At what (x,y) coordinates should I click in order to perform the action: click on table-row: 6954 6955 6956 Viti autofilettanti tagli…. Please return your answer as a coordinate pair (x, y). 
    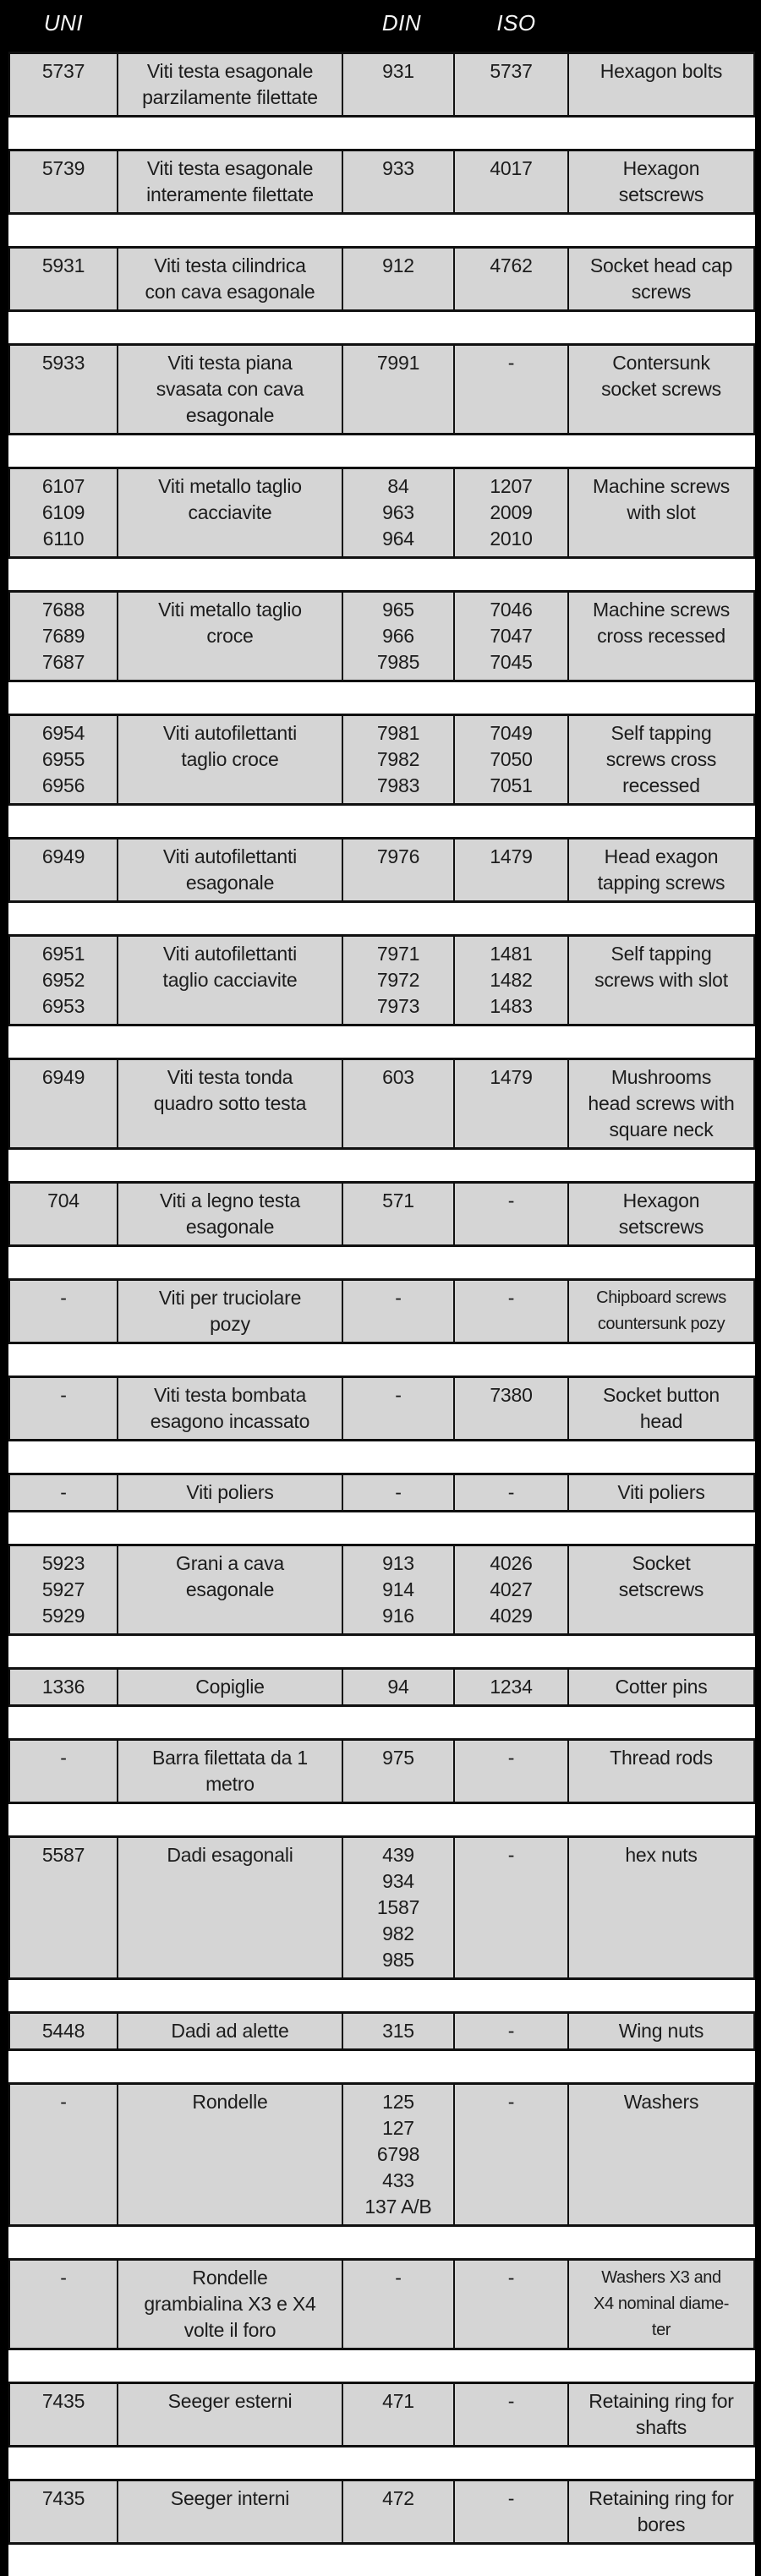
    Looking at the image, I should click on (381, 760).